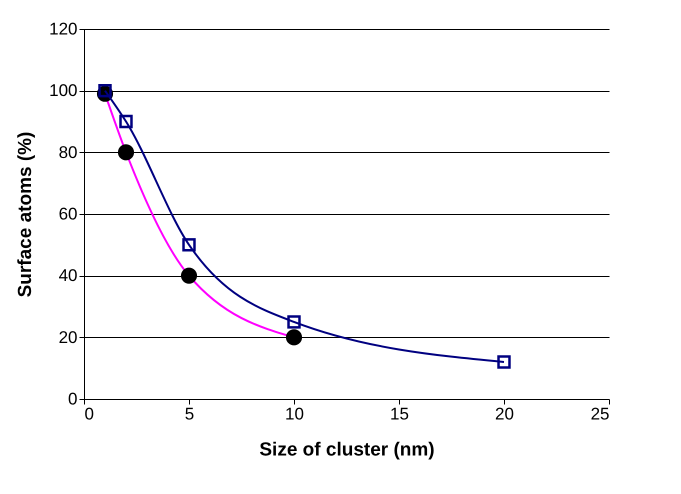 The width and height of the screenshot is (681, 494). Describe the element at coordinates (68, 152) in the screenshot. I see `y-tick-label: 80` at that location.